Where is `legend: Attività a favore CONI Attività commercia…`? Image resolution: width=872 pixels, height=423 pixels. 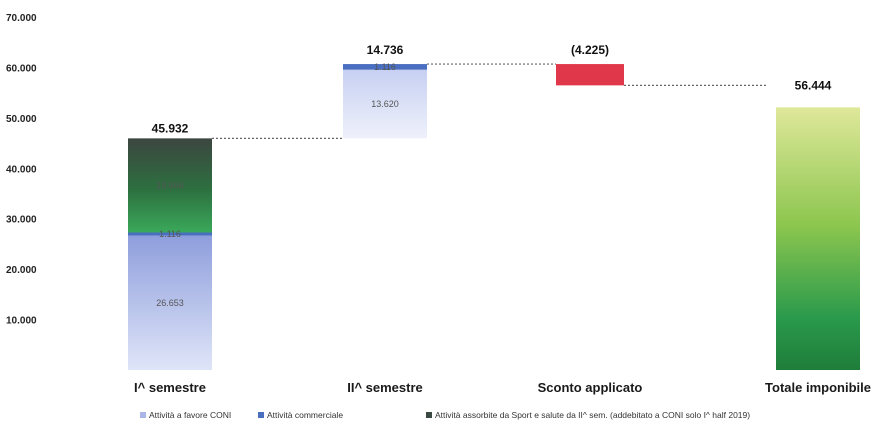 legend: Attività a favore CONI Attività commercia… is located at coordinates (445, 415).